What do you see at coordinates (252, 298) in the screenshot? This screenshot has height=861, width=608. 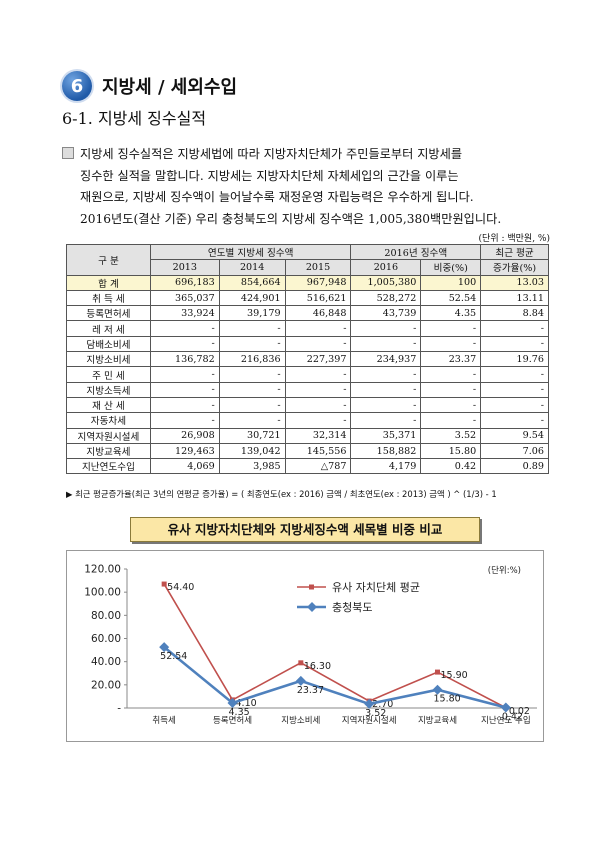 I see `cell-value: 424,901` at bounding box center [252, 298].